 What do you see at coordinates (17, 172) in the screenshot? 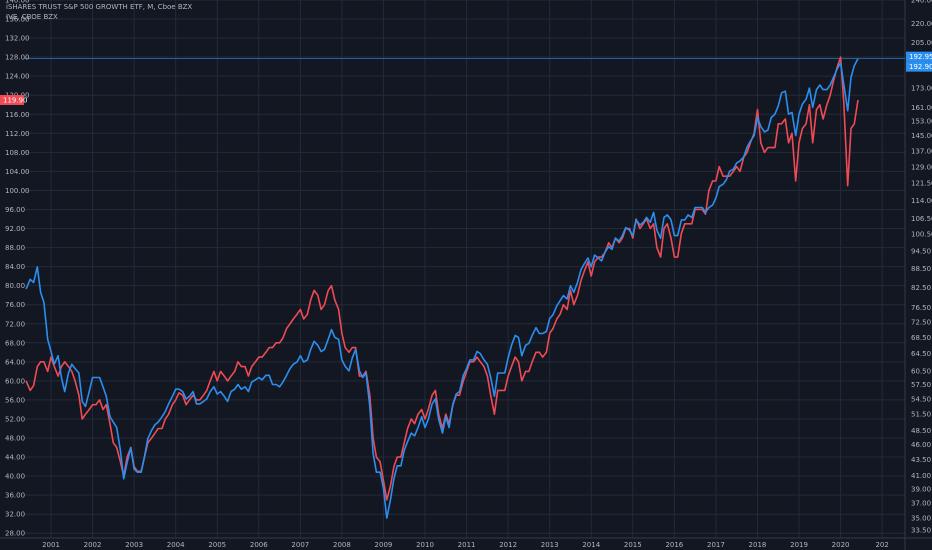
I see `left-tick-label: 104.00` at bounding box center [17, 172].